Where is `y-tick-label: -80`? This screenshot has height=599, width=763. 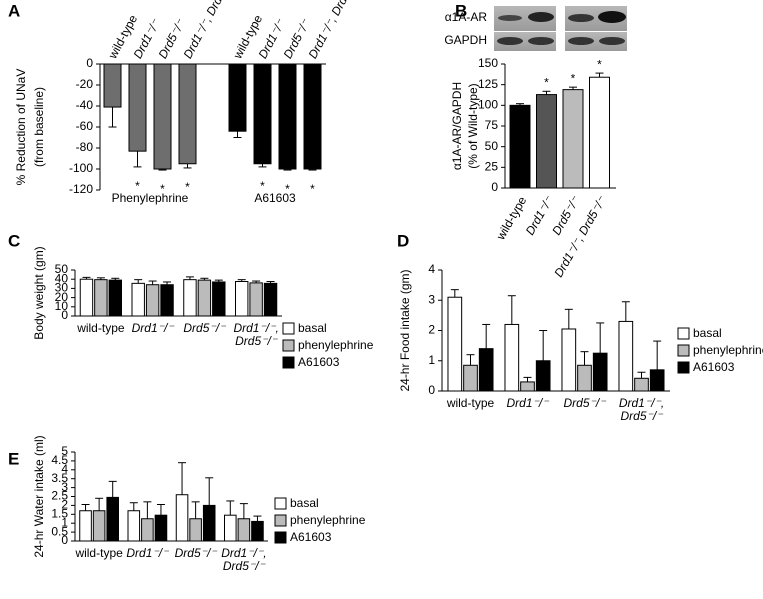
y-tick-label: -80 is located at coordinates (85, 147).